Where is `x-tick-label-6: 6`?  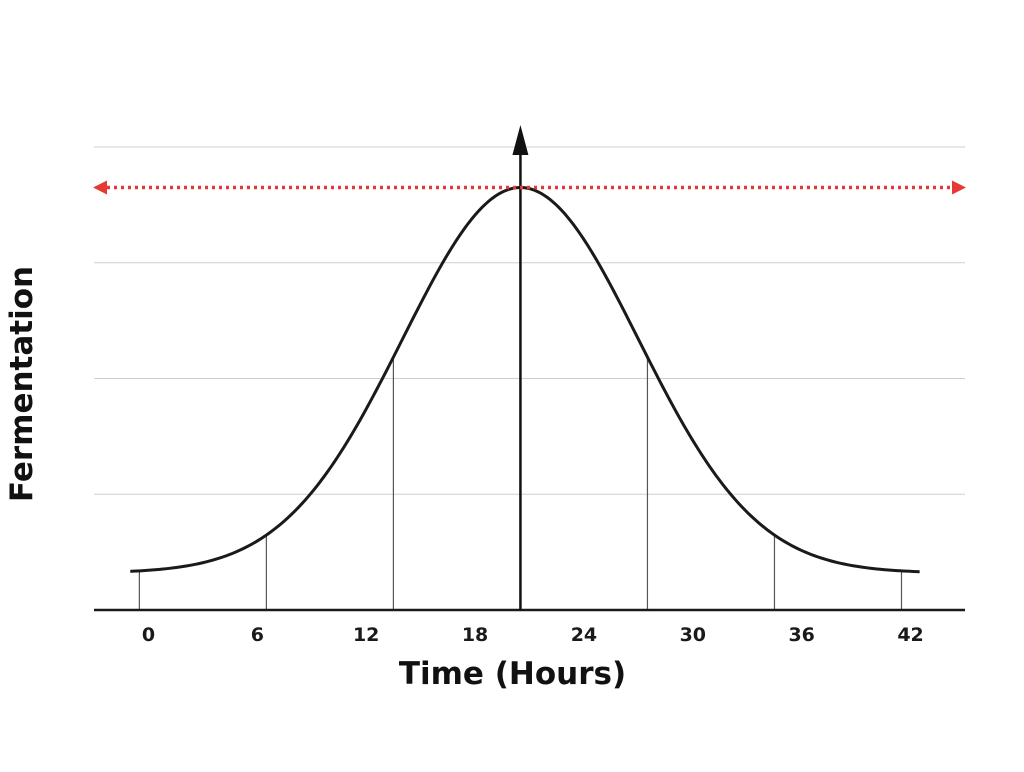
x-tick-label-6: 6 is located at coordinates (257, 635).